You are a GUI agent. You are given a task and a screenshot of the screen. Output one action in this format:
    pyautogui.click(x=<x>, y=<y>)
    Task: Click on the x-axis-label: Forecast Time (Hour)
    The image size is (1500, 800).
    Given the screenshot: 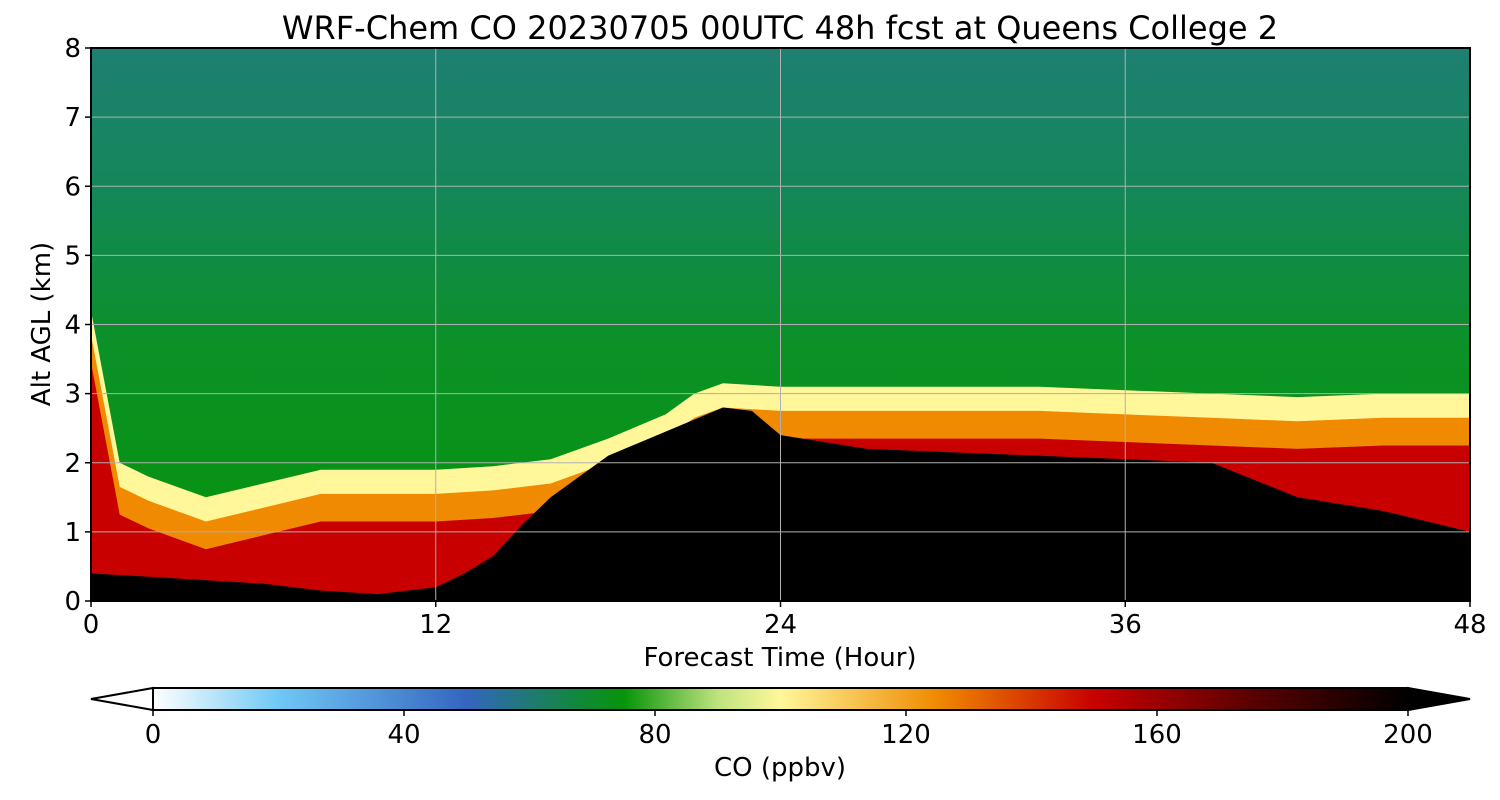 What is the action you would take?
    pyautogui.click(x=779, y=658)
    